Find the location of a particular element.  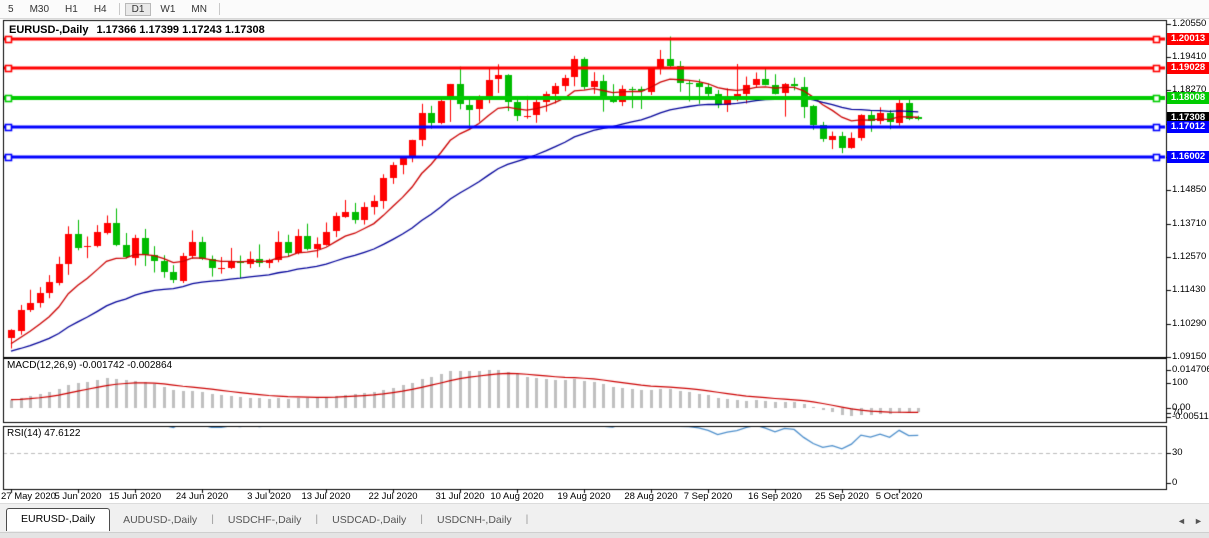

timeframe-button-d1: D1 is located at coordinates (138, 9).